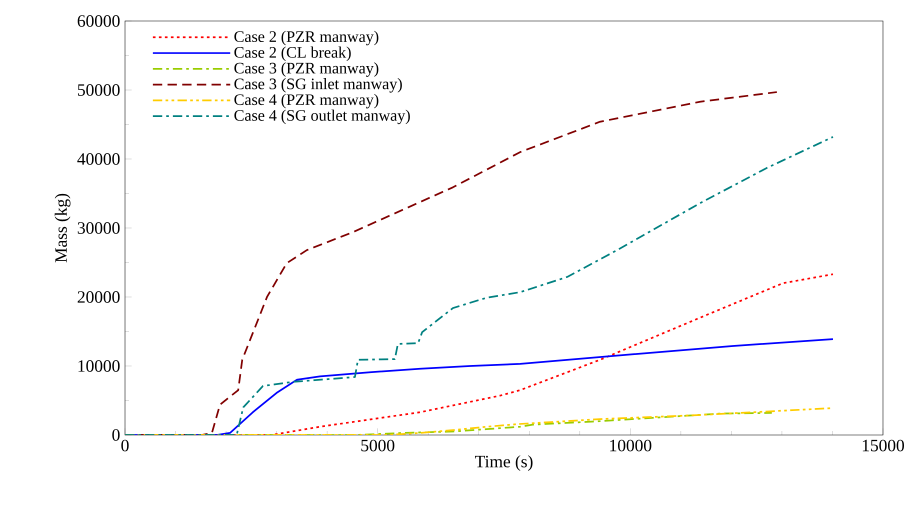  I want to click on x-tick-label: 15000, so click(883, 446).